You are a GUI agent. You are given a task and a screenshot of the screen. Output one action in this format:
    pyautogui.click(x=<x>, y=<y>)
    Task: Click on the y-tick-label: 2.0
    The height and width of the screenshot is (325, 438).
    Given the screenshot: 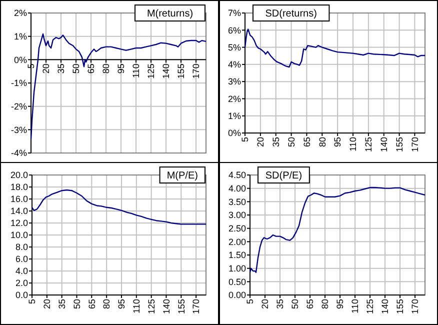 What is the action you would take?
    pyautogui.click(x=21, y=283)
    